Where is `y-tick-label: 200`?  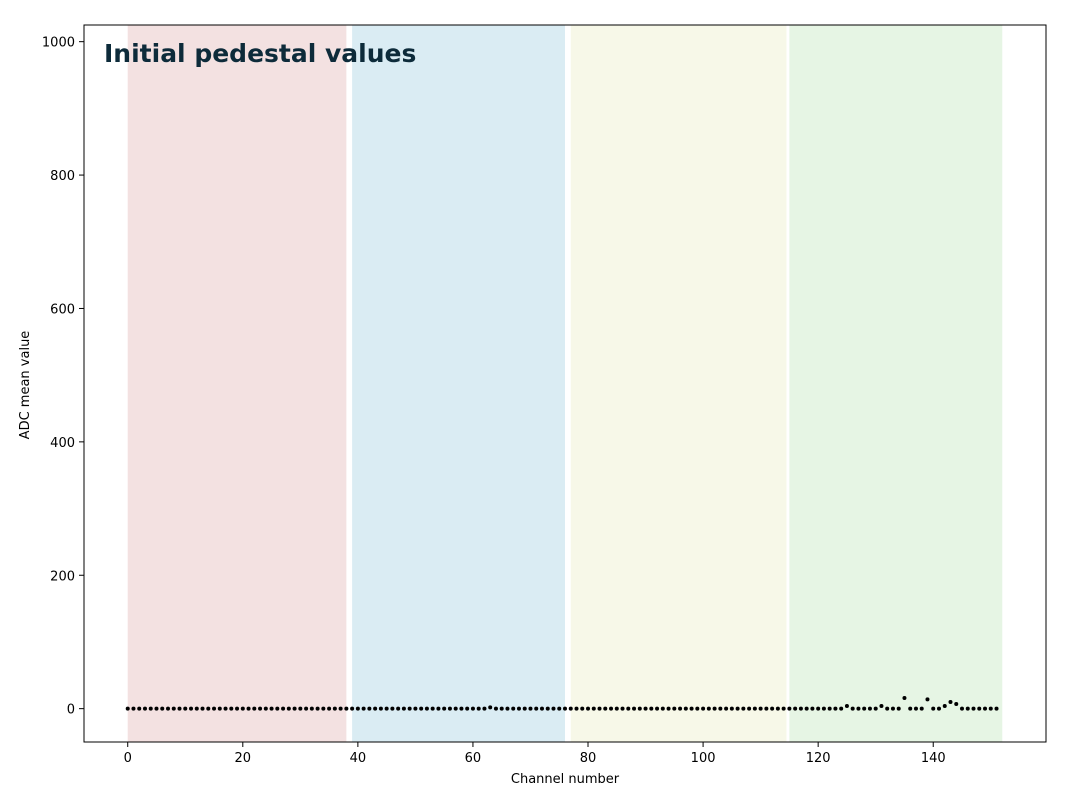 y-tick-label: 200 is located at coordinates (62, 576).